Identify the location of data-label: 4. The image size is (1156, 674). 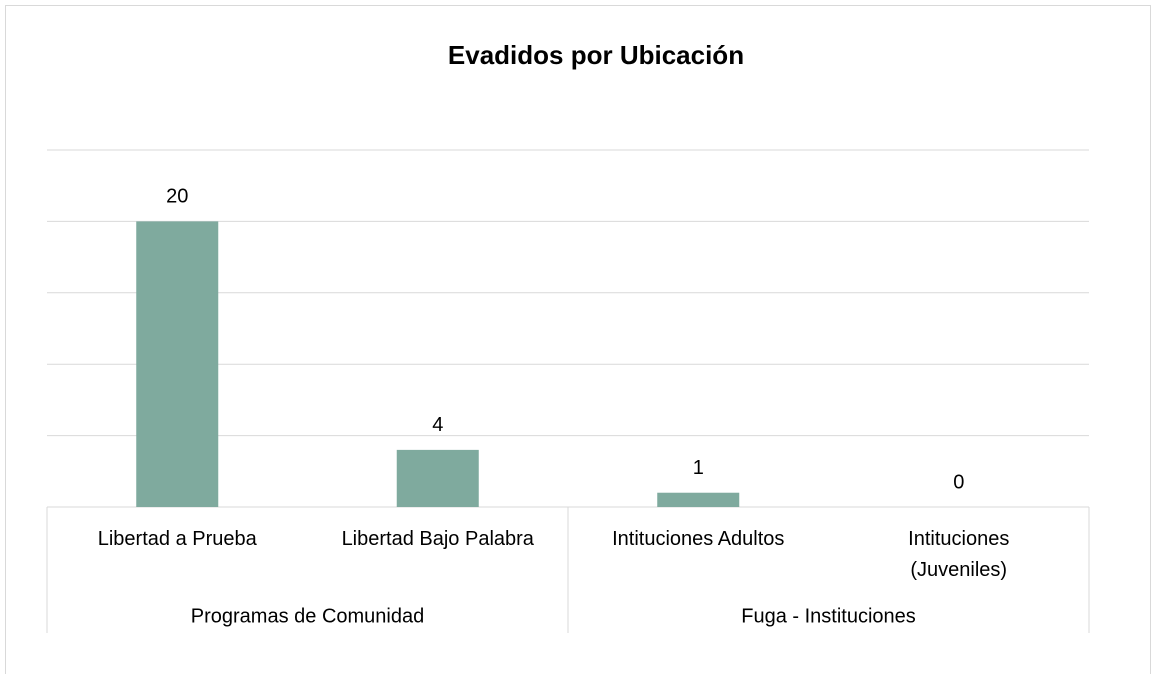
(437, 425).